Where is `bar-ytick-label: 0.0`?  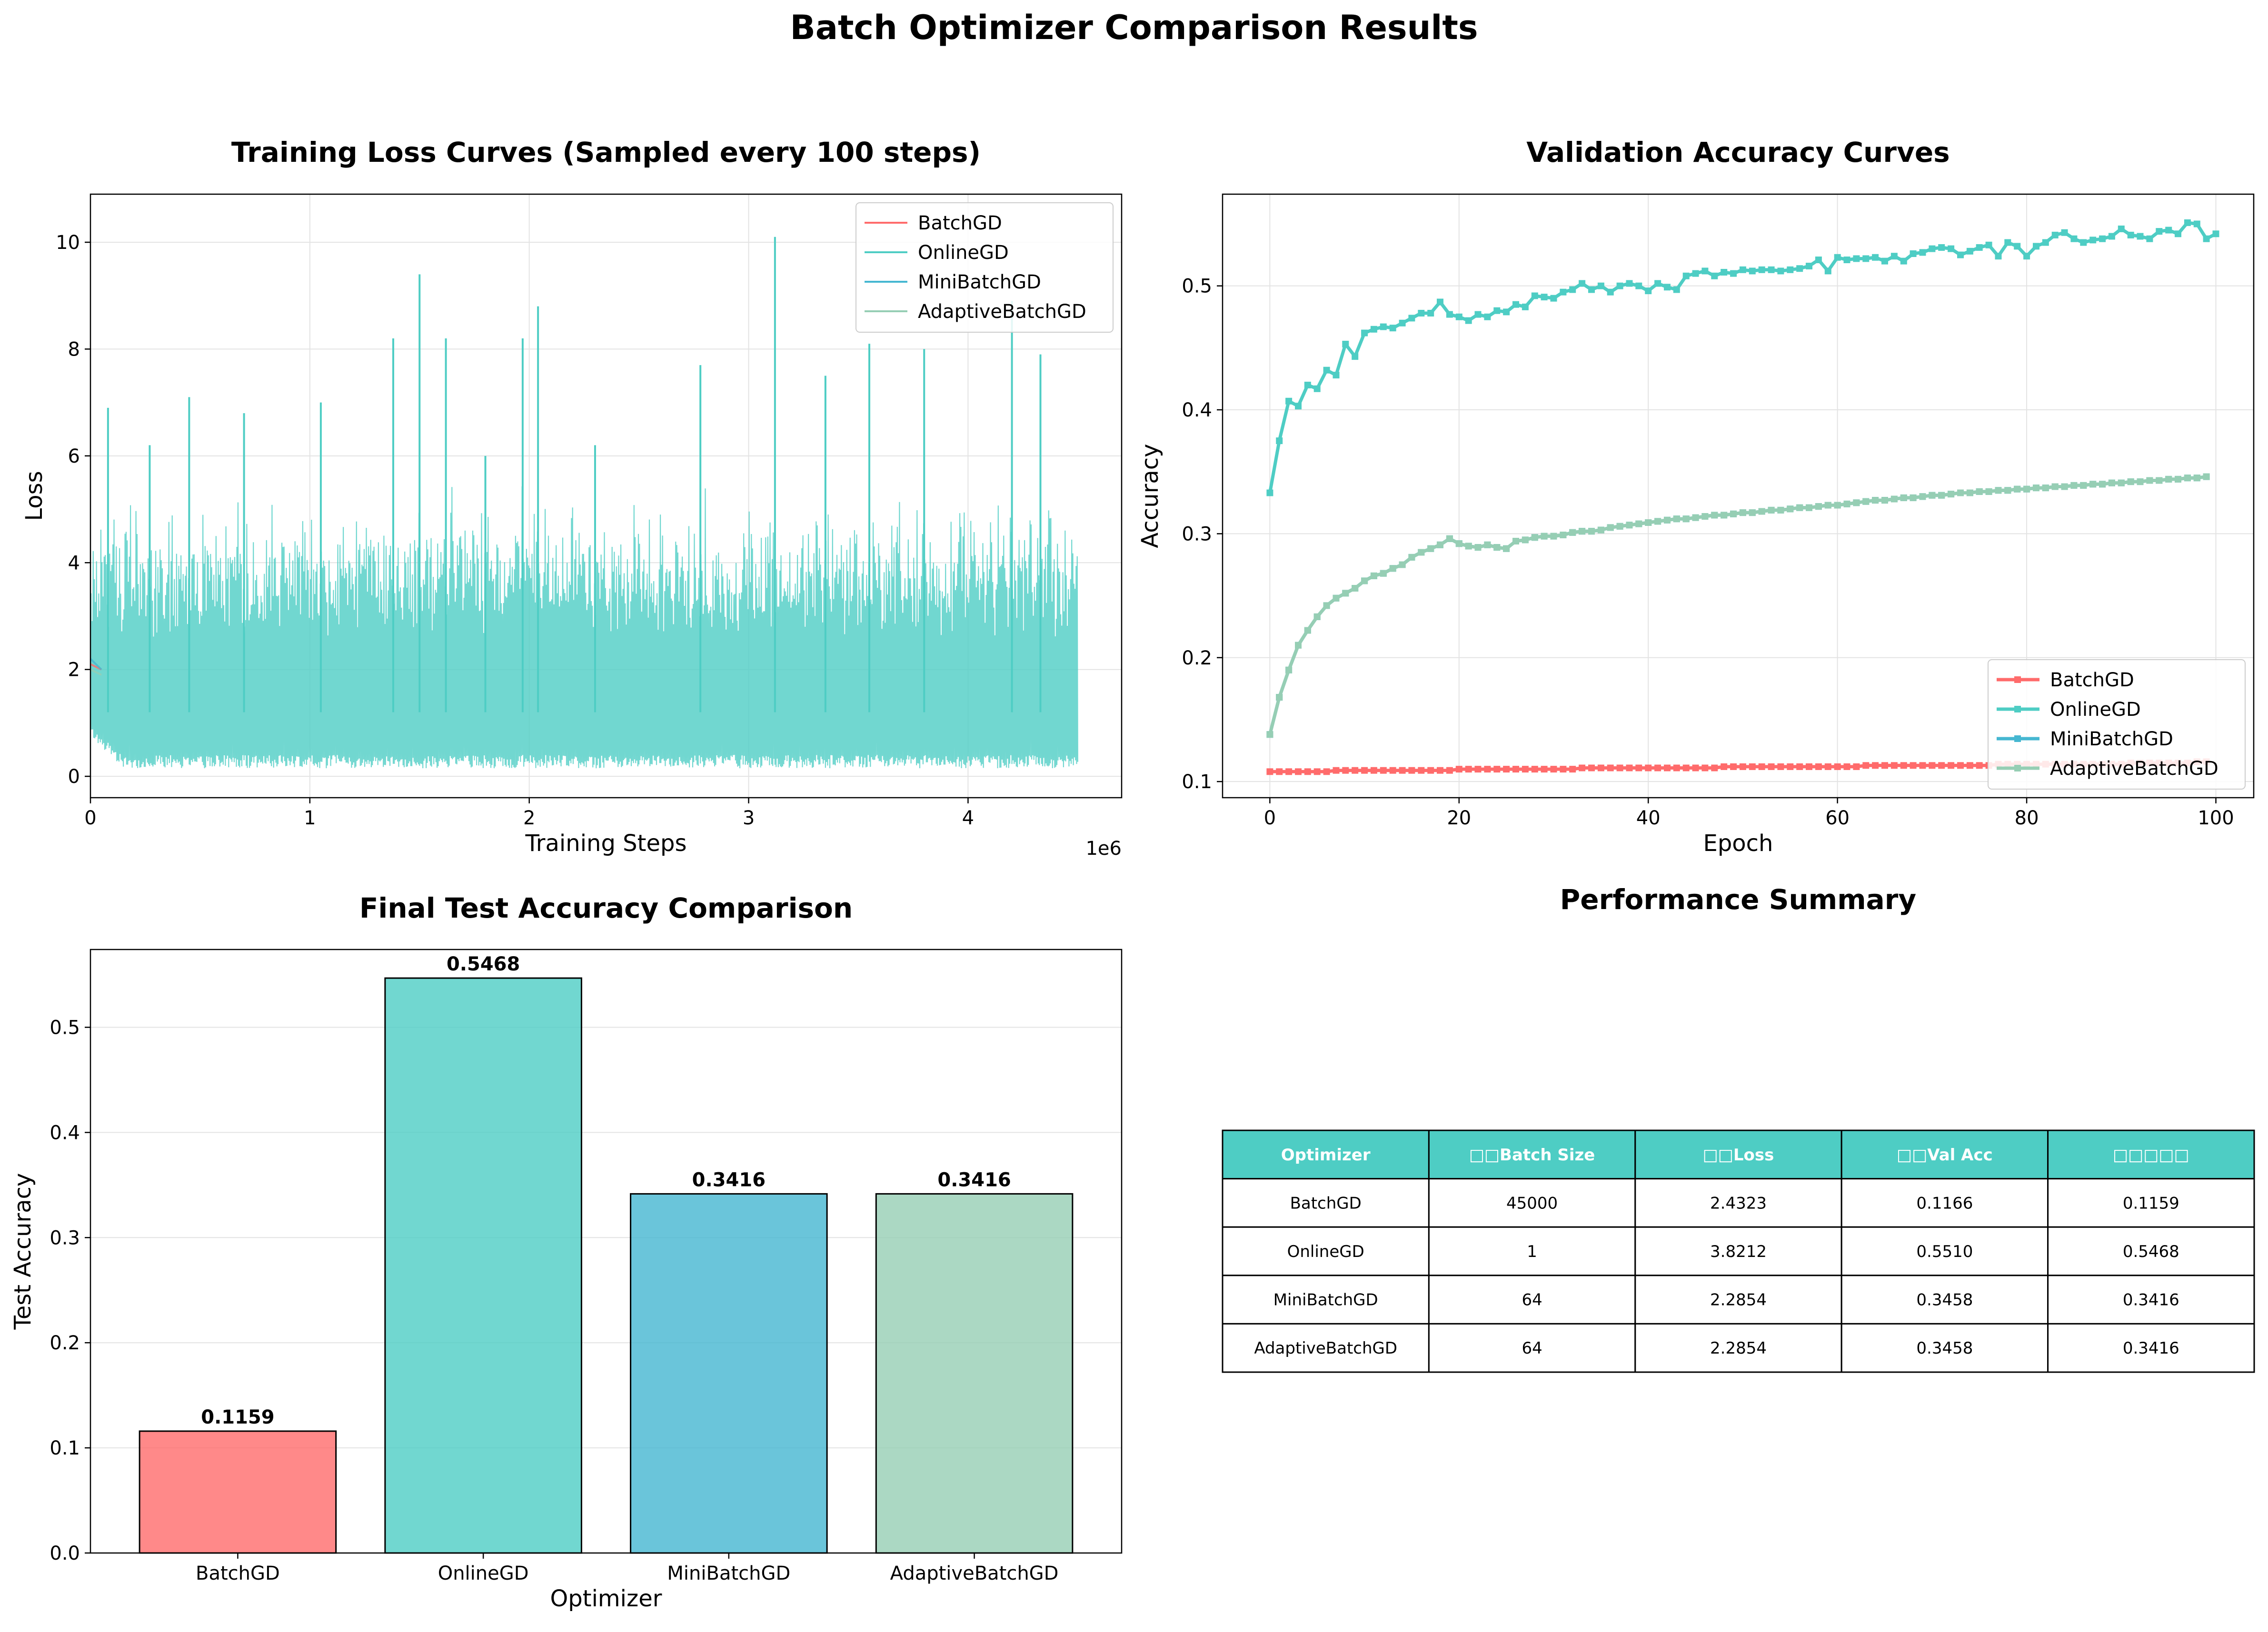
bar-ytick-label: 0.0 is located at coordinates (65, 1553).